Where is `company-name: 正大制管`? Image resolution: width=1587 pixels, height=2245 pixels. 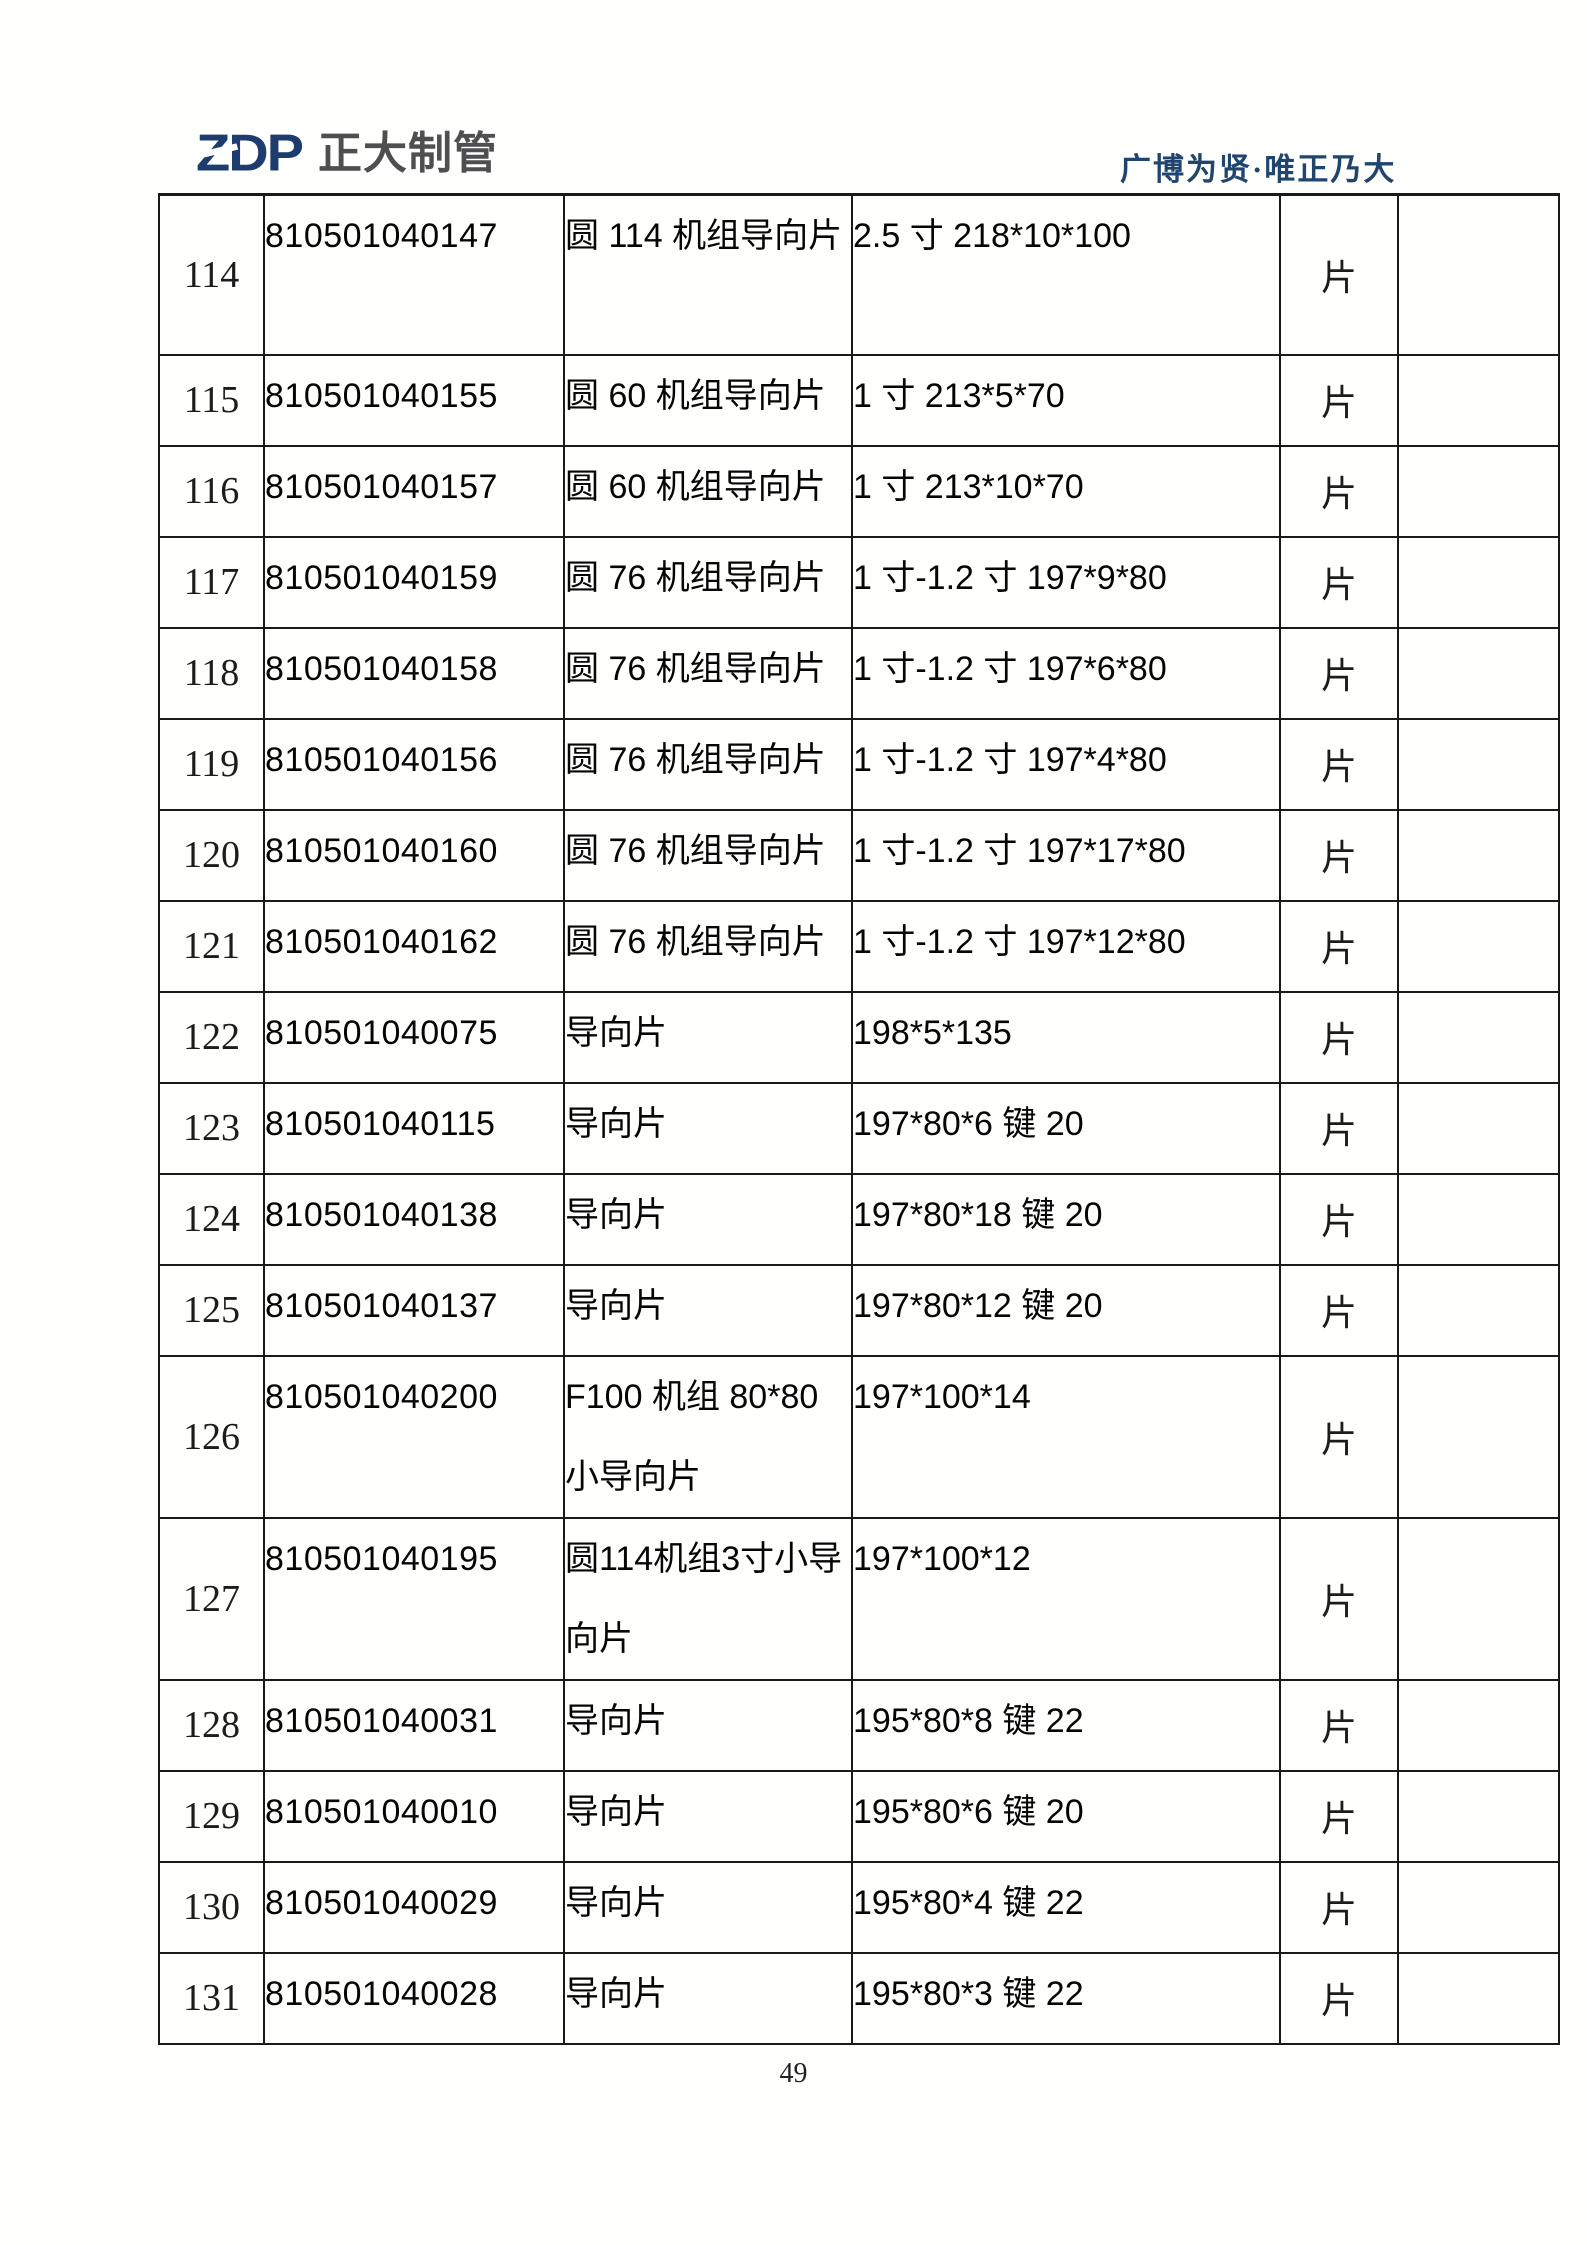 company-name: 正大制管 is located at coordinates (408, 153).